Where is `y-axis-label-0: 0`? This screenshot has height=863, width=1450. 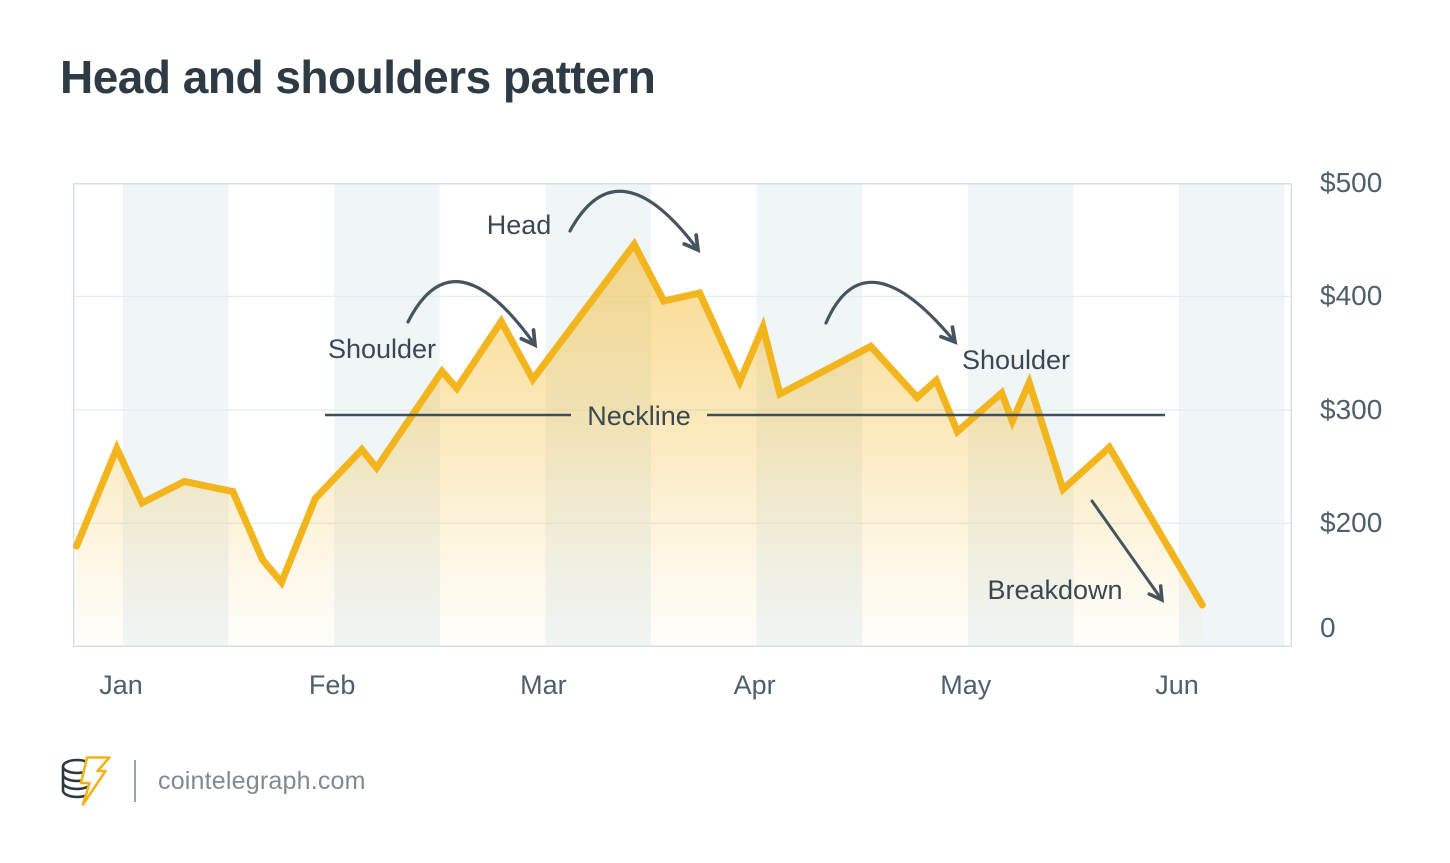
y-axis-label-0: 0 is located at coordinates (1328, 627).